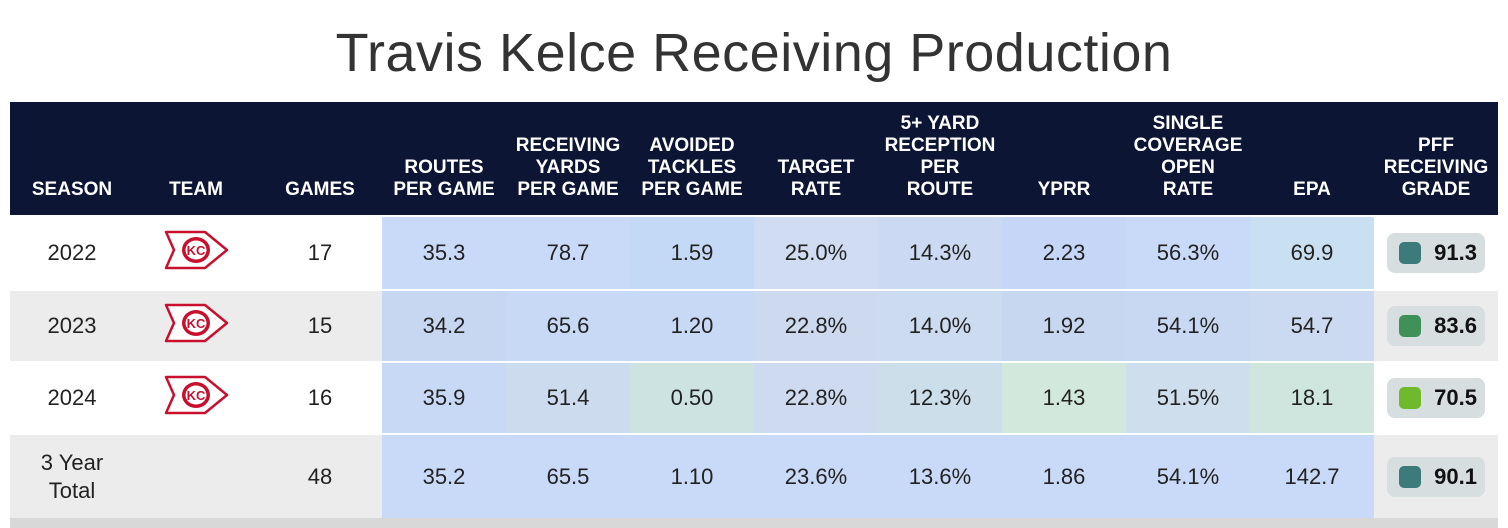 Image resolution: width=1508 pixels, height=528 pixels. I want to click on cell-five-plus-yard-reception-per-route: 14.0%, so click(940, 326).